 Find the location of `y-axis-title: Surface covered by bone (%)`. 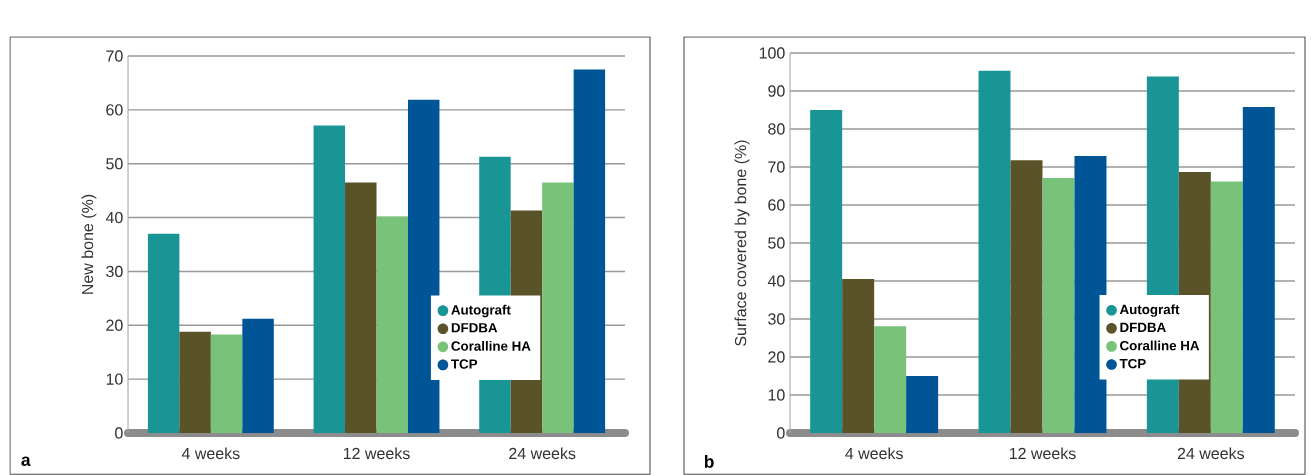

y-axis-title: Surface covered by bone (%) is located at coordinates (742, 243).